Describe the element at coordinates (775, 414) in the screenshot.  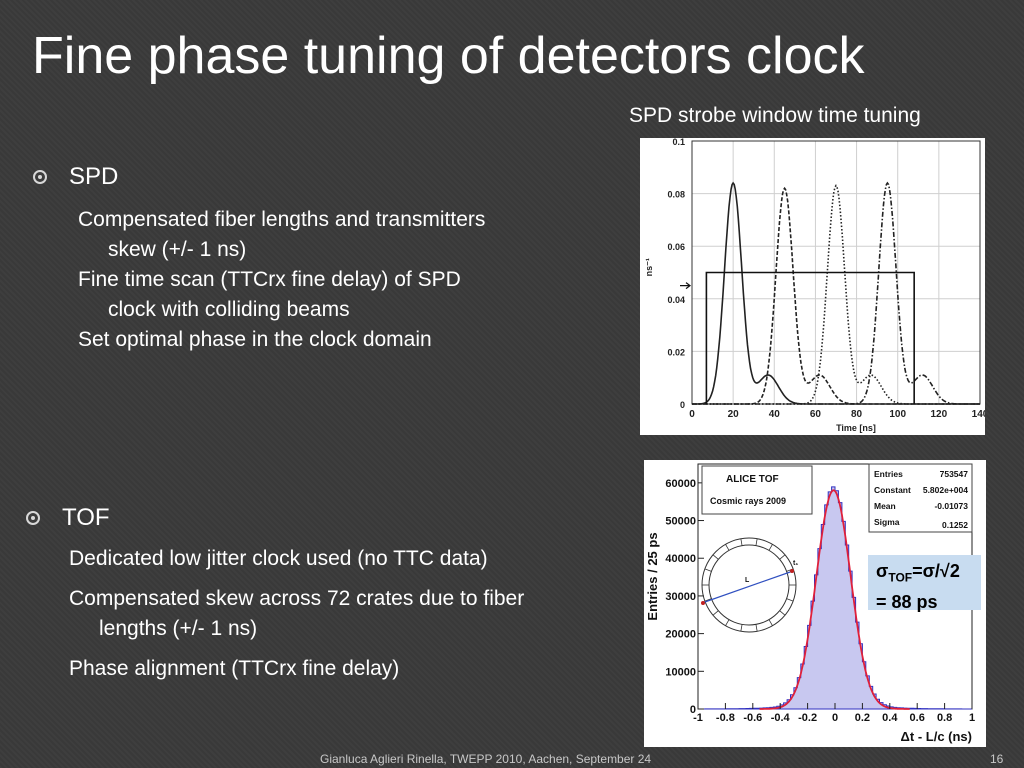
I see `x-tick-label: 40` at that location.